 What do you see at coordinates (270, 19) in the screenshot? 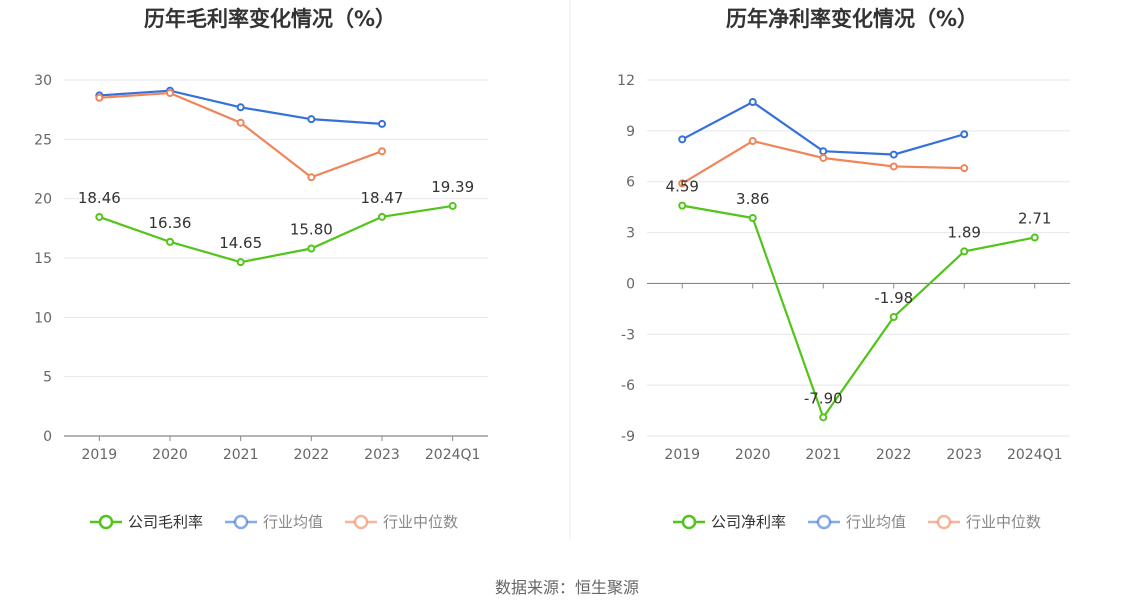
I see `chart-title: 历年毛利率变化情况（%）` at bounding box center [270, 19].